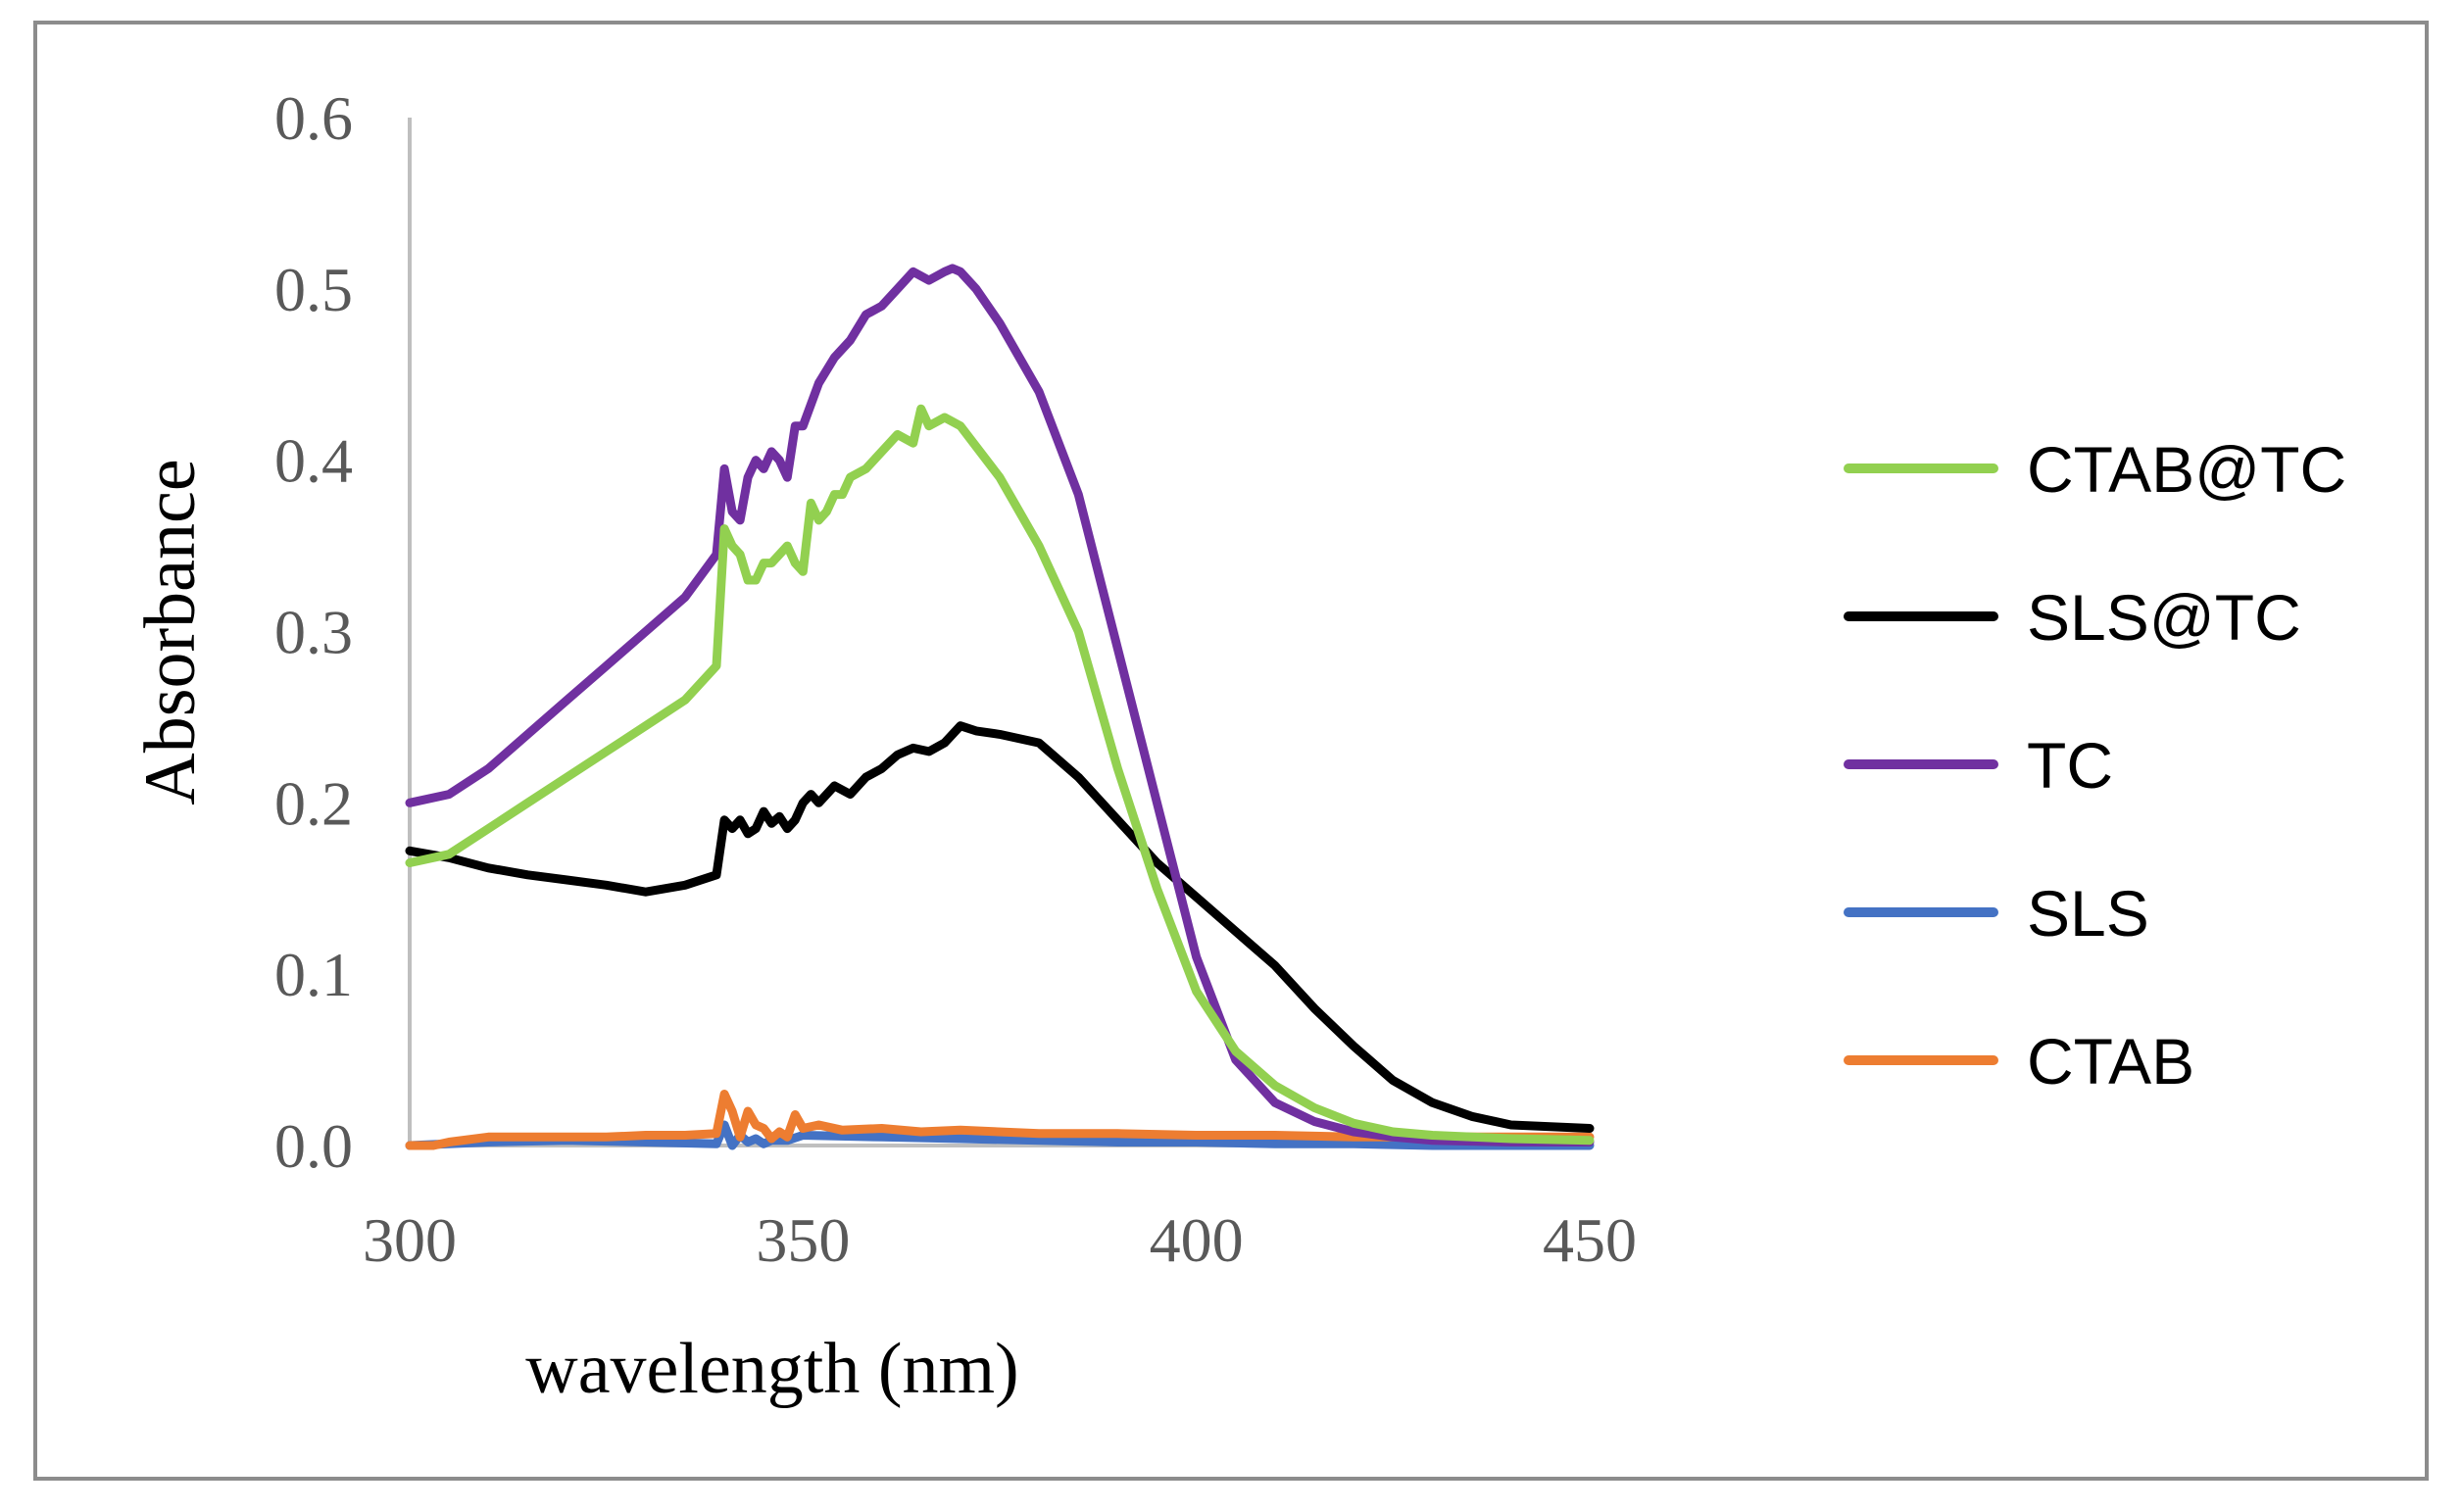 The image size is (2462, 1512). What do you see at coordinates (2088, 913) in the screenshot?
I see `legend-label-sls: SLS` at bounding box center [2088, 913].